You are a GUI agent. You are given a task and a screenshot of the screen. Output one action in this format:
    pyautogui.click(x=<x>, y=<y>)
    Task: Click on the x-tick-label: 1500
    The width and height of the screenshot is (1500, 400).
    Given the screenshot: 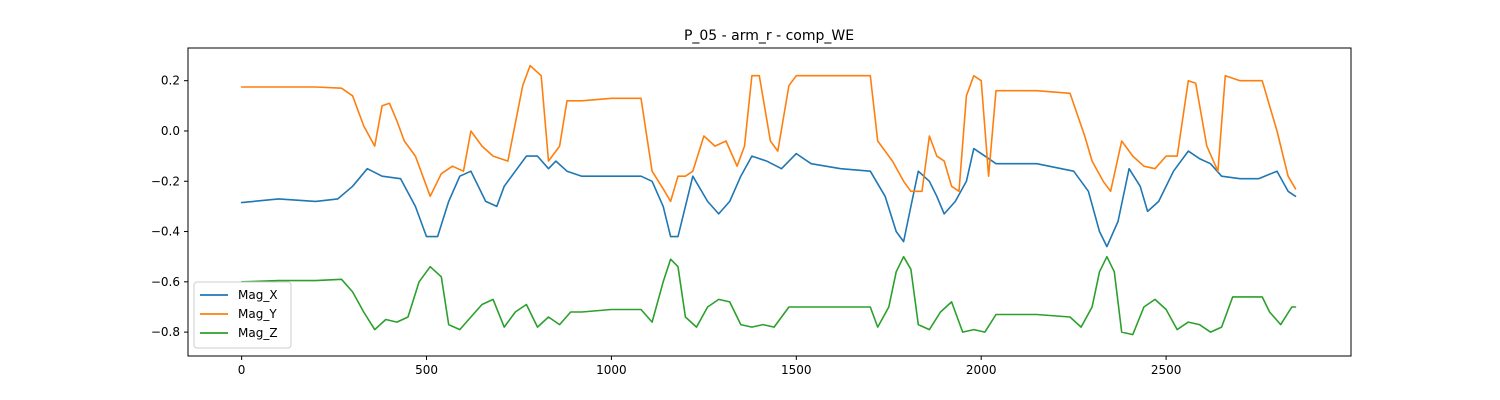 What is the action you would take?
    pyautogui.click(x=796, y=370)
    